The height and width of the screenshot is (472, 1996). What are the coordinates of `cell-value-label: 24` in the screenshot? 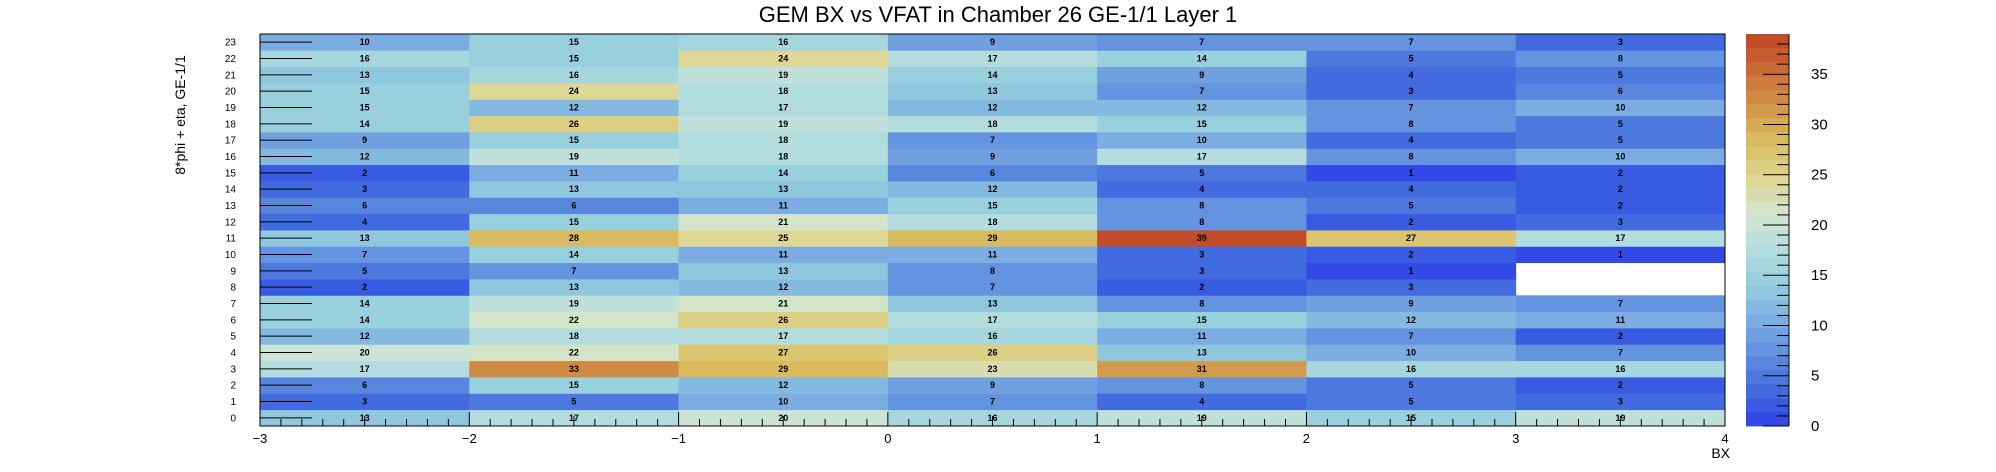 It's located at (783, 59).